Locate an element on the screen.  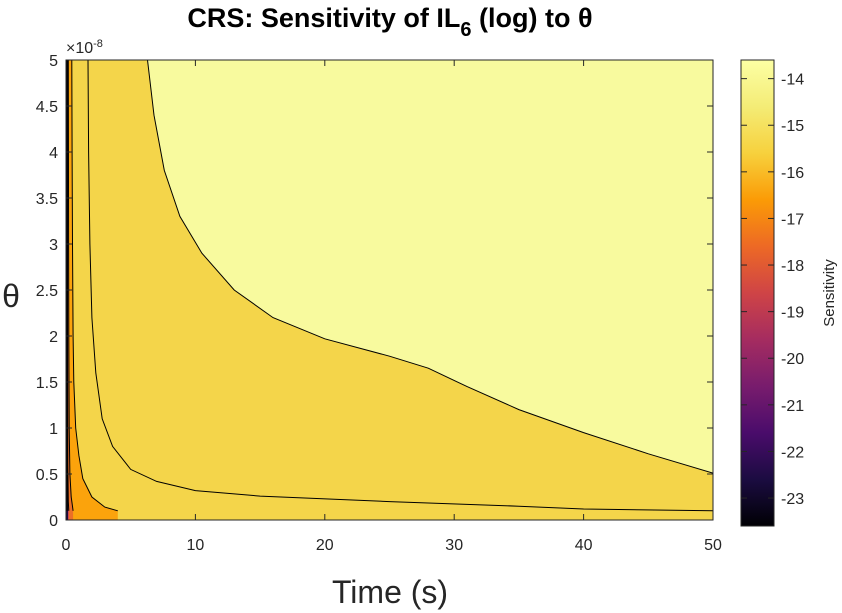
x-axis-label: Time (s) is located at coordinates (390, 592).